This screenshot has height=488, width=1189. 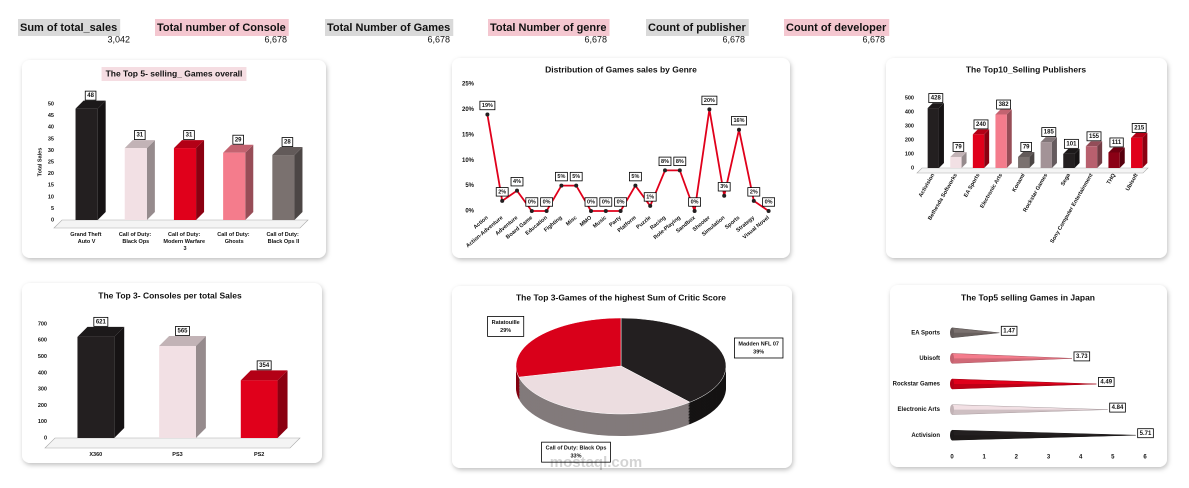 What do you see at coordinates (1028, 376) in the screenshot?
I see `chart-panel` at bounding box center [1028, 376].